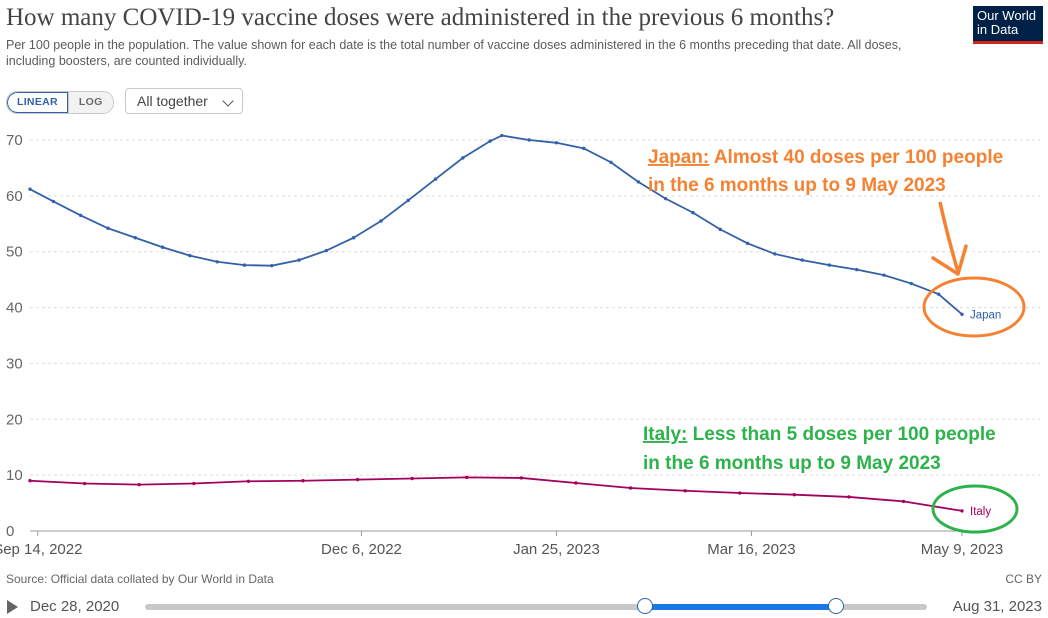 This screenshot has width=1048, height=618. What do you see at coordinates (1006, 15) in the screenshot?
I see `logo-line-1: Our World` at bounding box center [1006, 15].